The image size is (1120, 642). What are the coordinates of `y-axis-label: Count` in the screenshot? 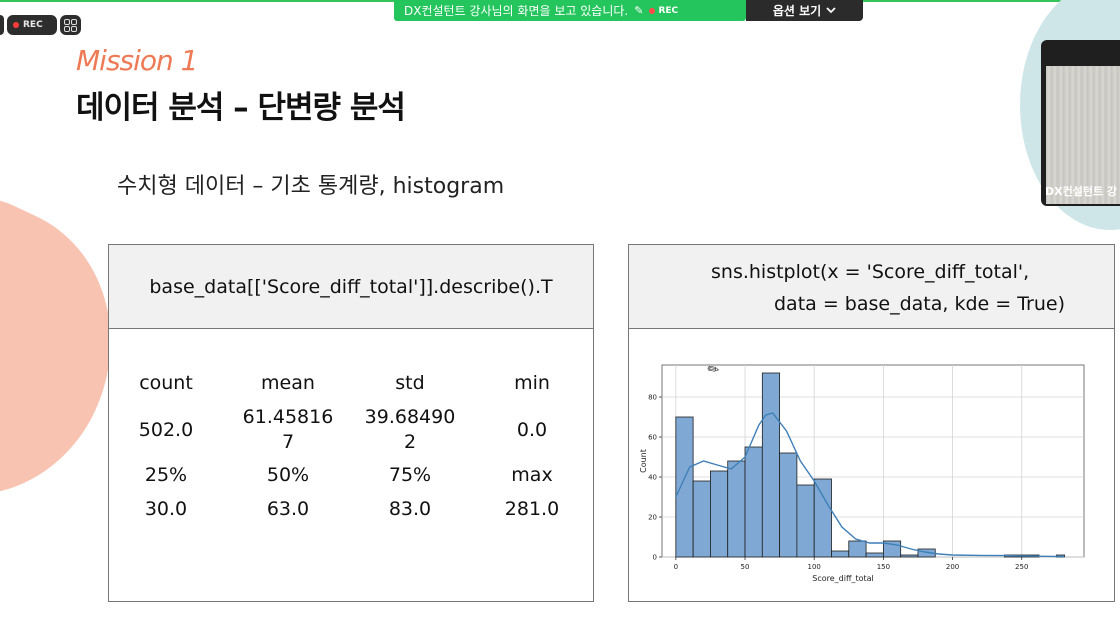 It's located at (643, 461).